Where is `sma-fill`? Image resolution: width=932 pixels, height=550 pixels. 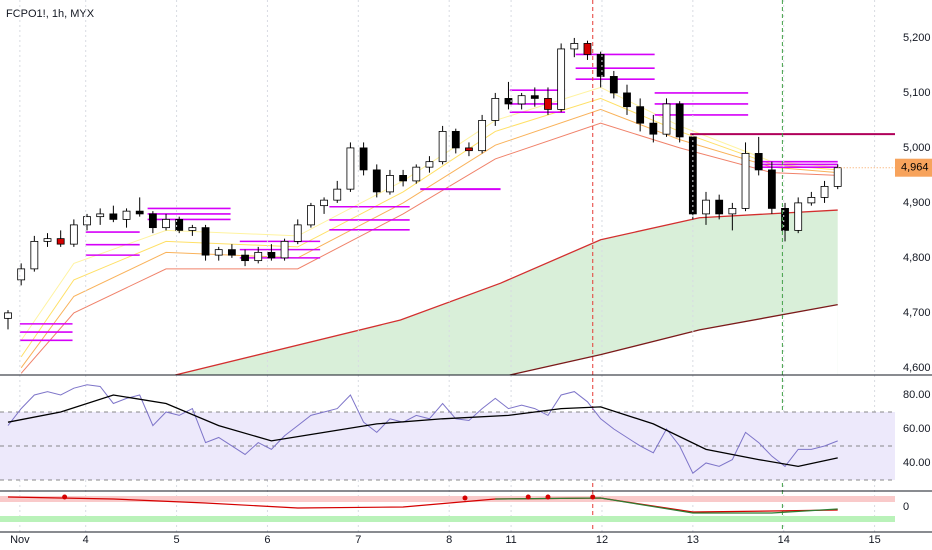 sma-fill is located at coordinates (673, 339).